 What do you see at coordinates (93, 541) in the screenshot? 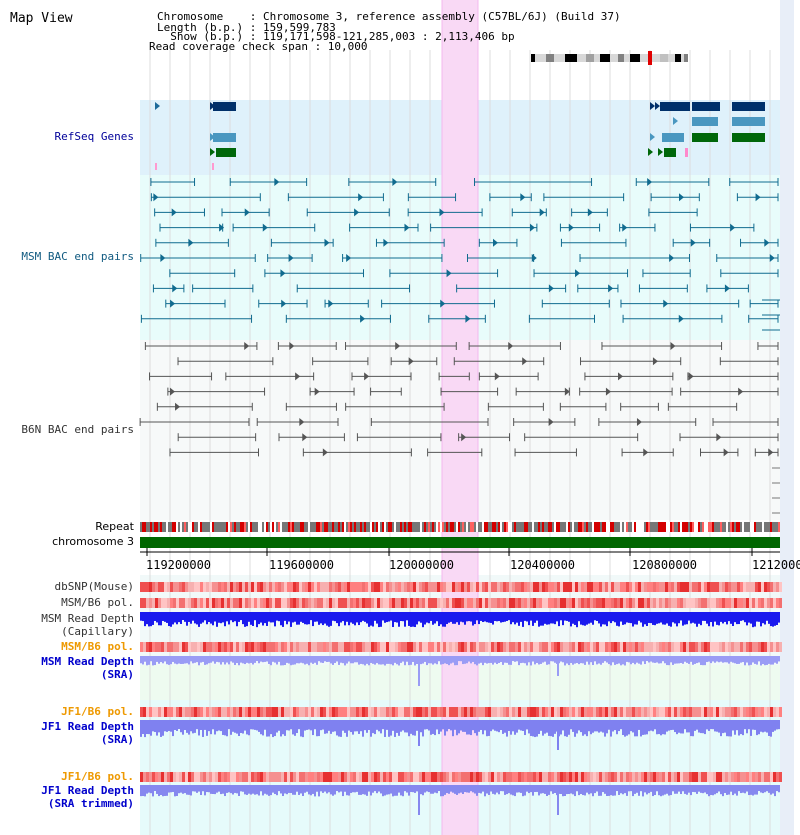
I see `track-label-chromosome: chromosome 3` at bounding box center [93, 541].